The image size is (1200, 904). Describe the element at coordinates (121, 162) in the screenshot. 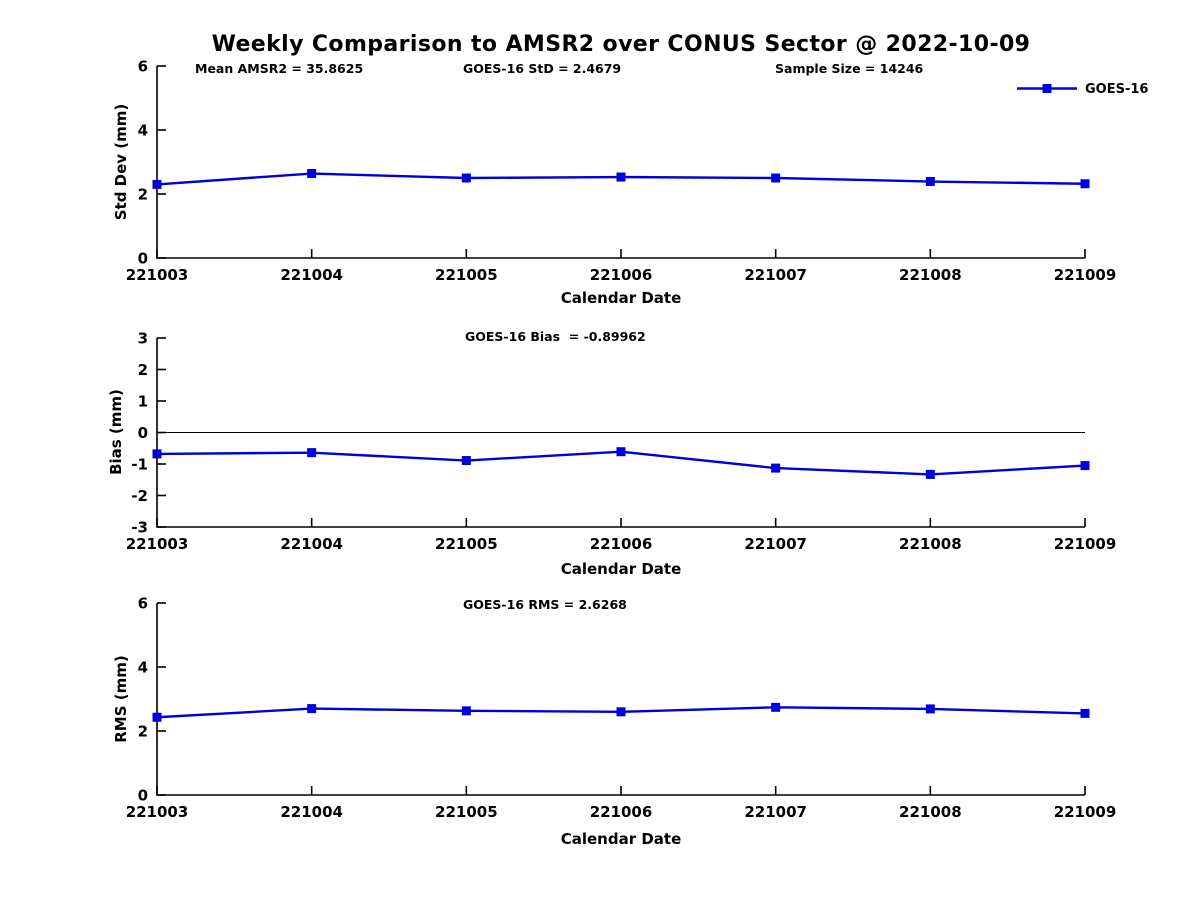

I see `y-axis-label-std-dev: Std Dev (mm)` at that location.